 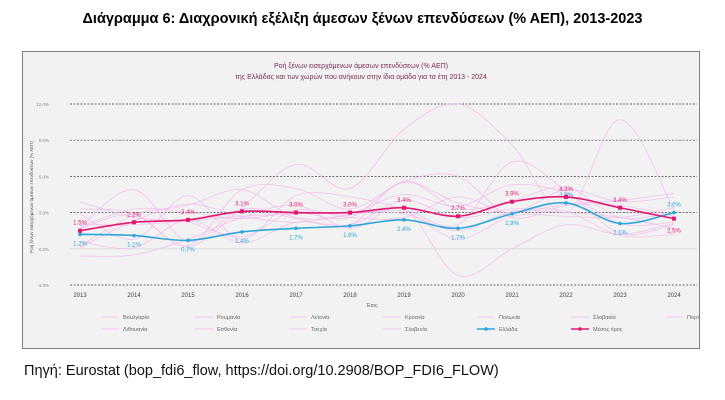 I want to click on legend-label: Ρουμανία, so click(x=229, y=318).